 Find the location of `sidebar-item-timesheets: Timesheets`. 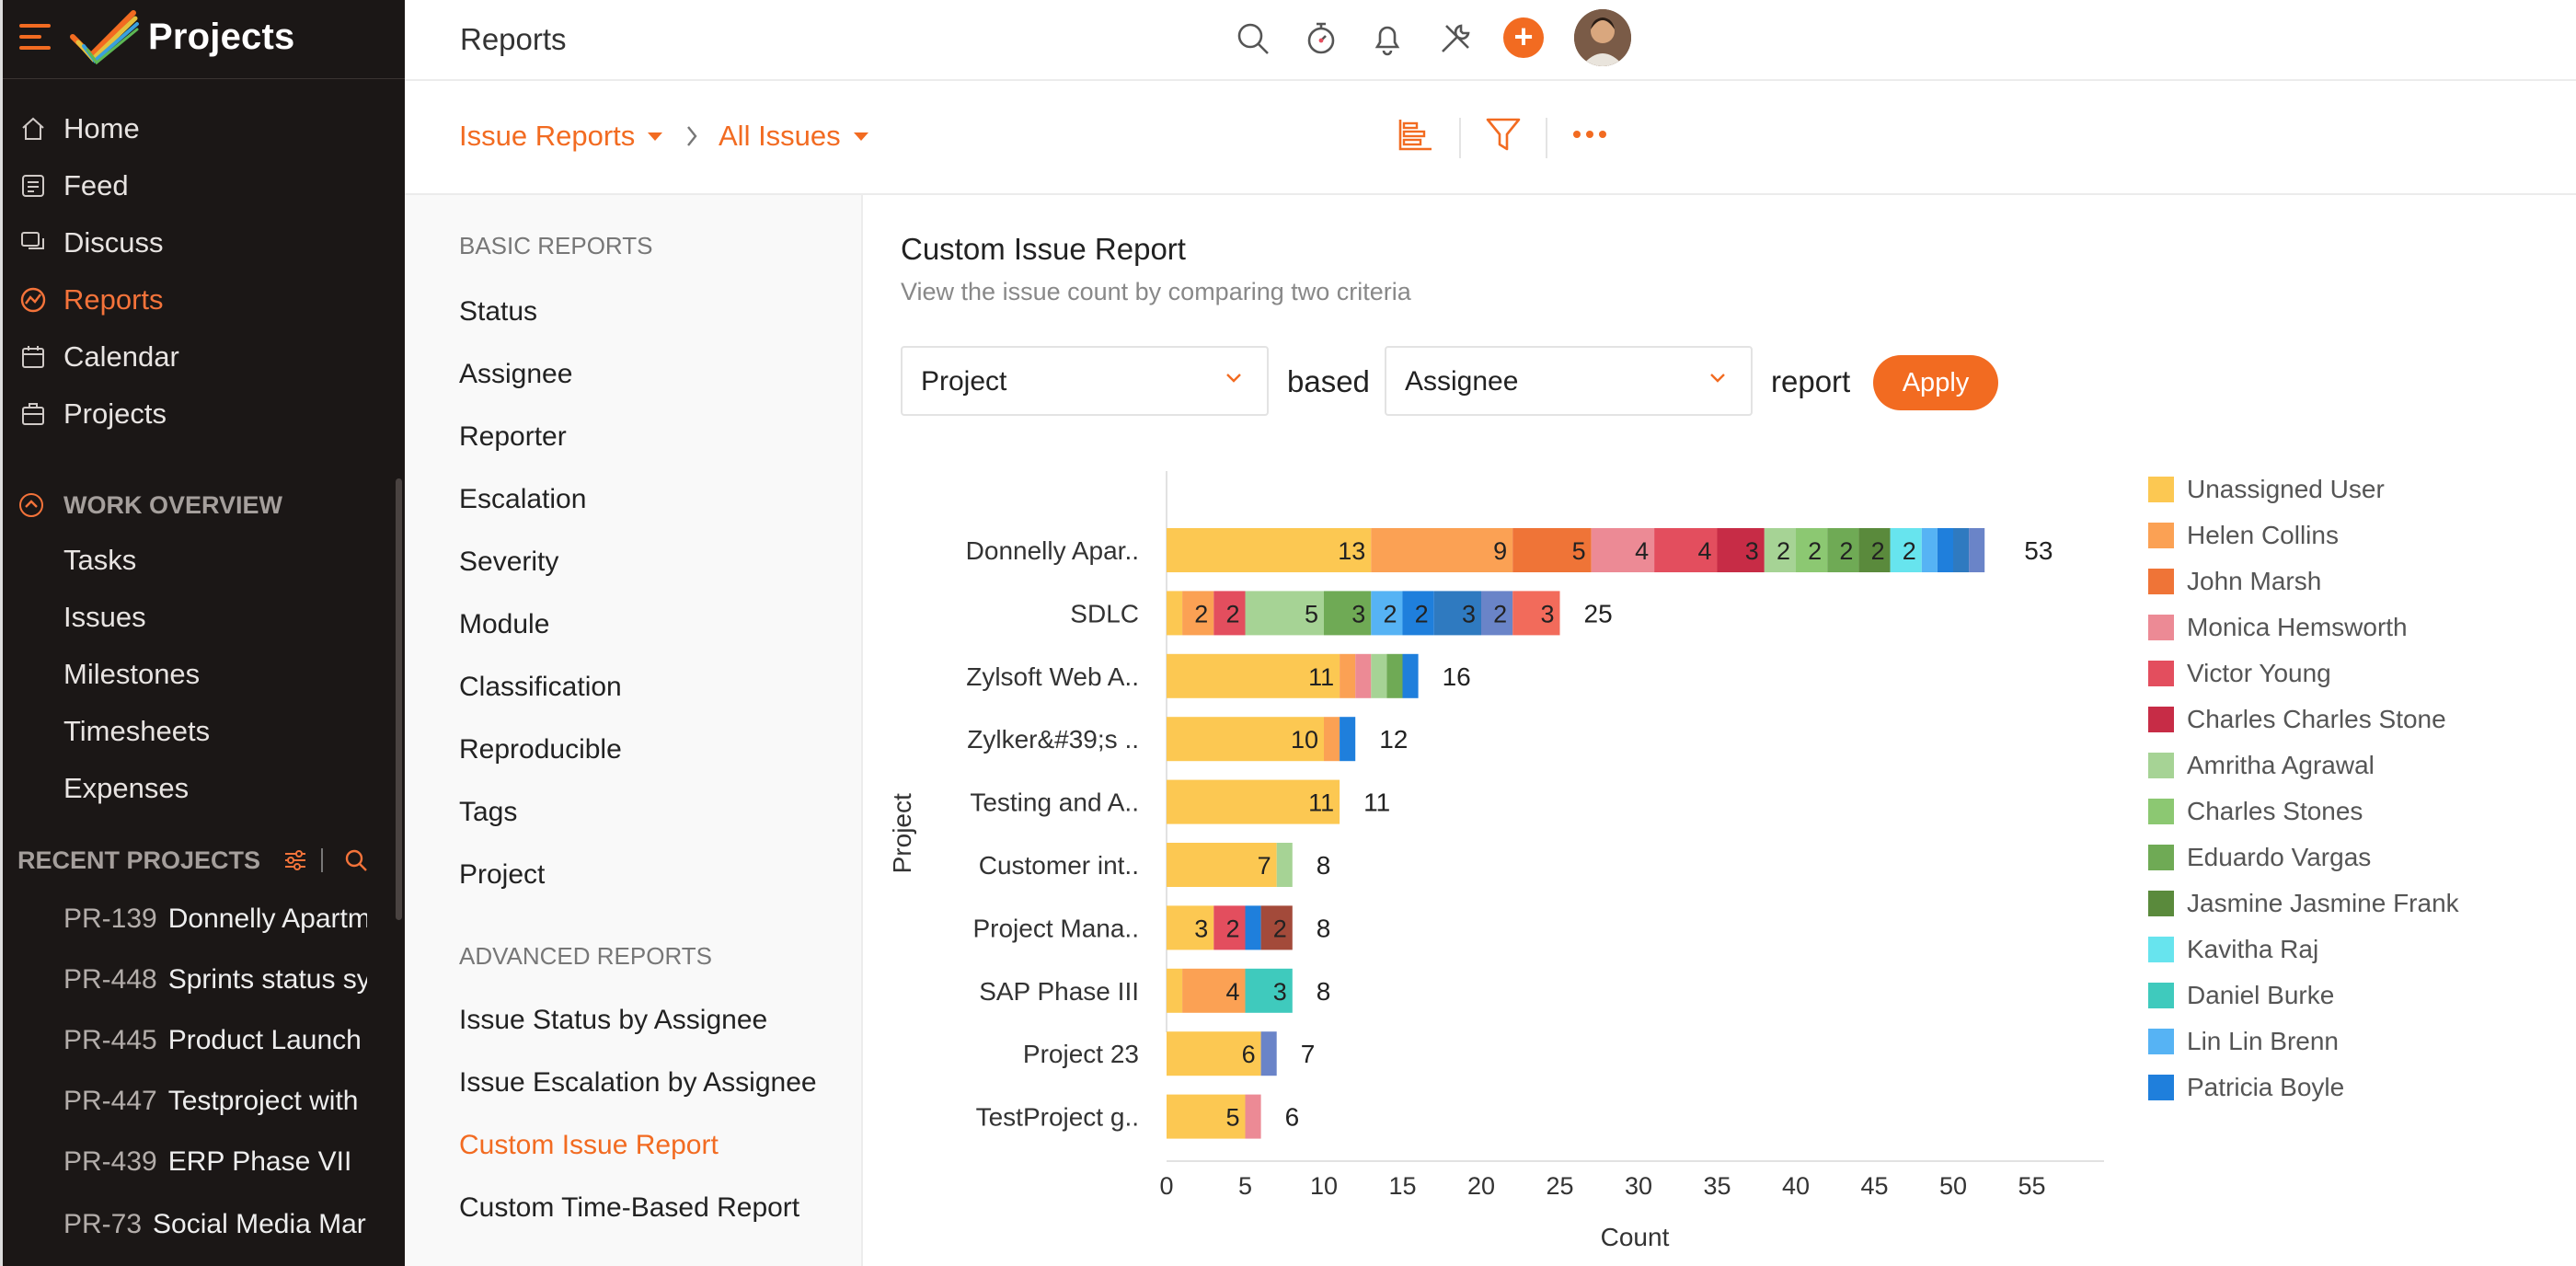

sidebar-item-timesheets: Timesheets is located at coordinates (137, 731).